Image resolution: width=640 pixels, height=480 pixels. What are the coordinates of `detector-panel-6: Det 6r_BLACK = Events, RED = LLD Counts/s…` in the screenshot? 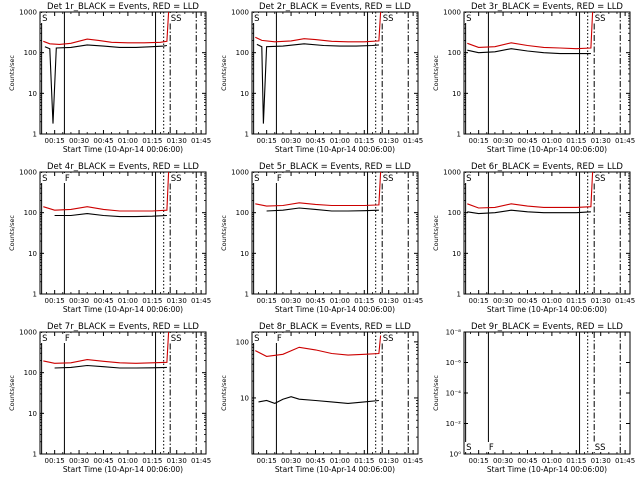 It's located at (533, 238).